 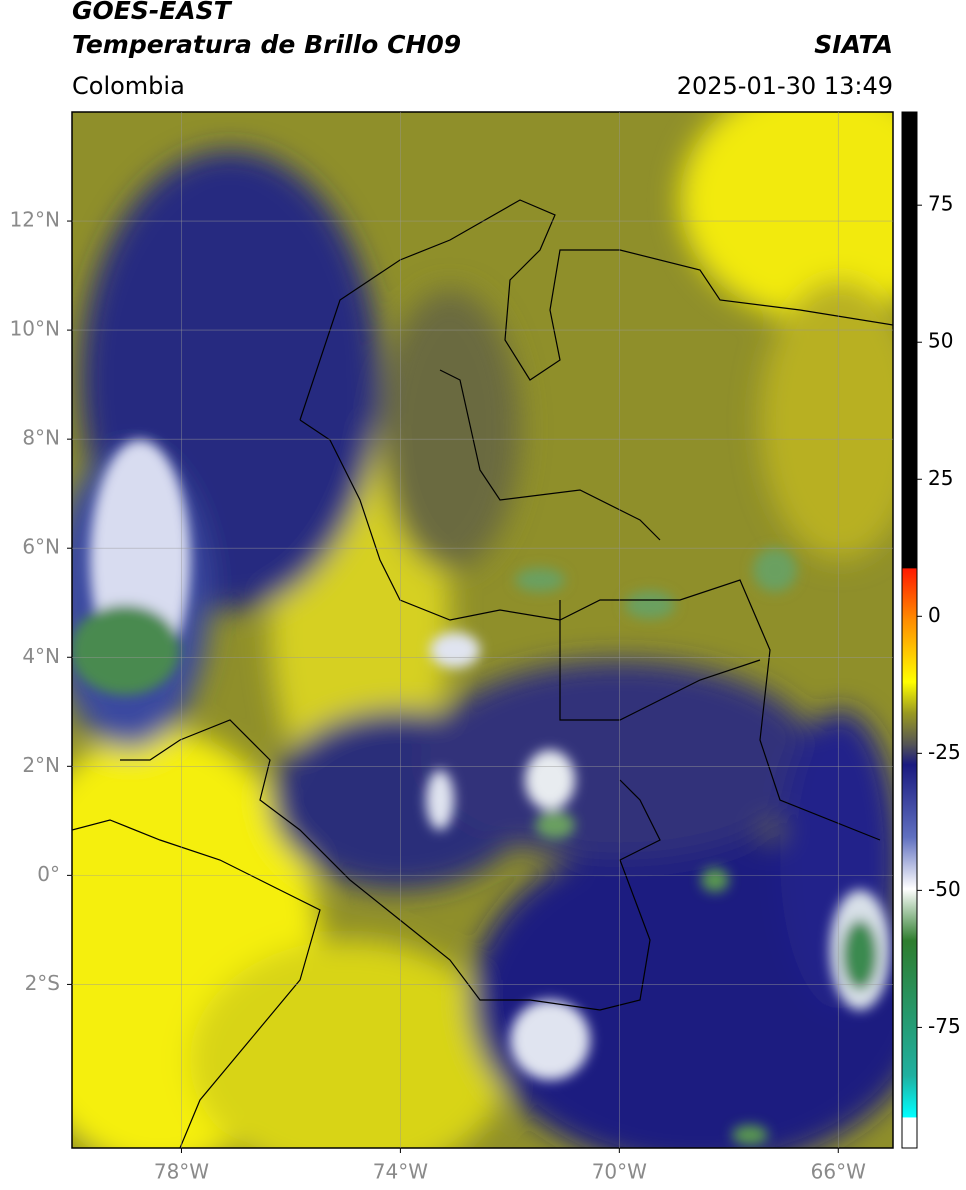 What do you see at coordinates (41, 547) in the screenshot?
I see `lat-tick-label: 6°N` at bounding box center [41, 547].